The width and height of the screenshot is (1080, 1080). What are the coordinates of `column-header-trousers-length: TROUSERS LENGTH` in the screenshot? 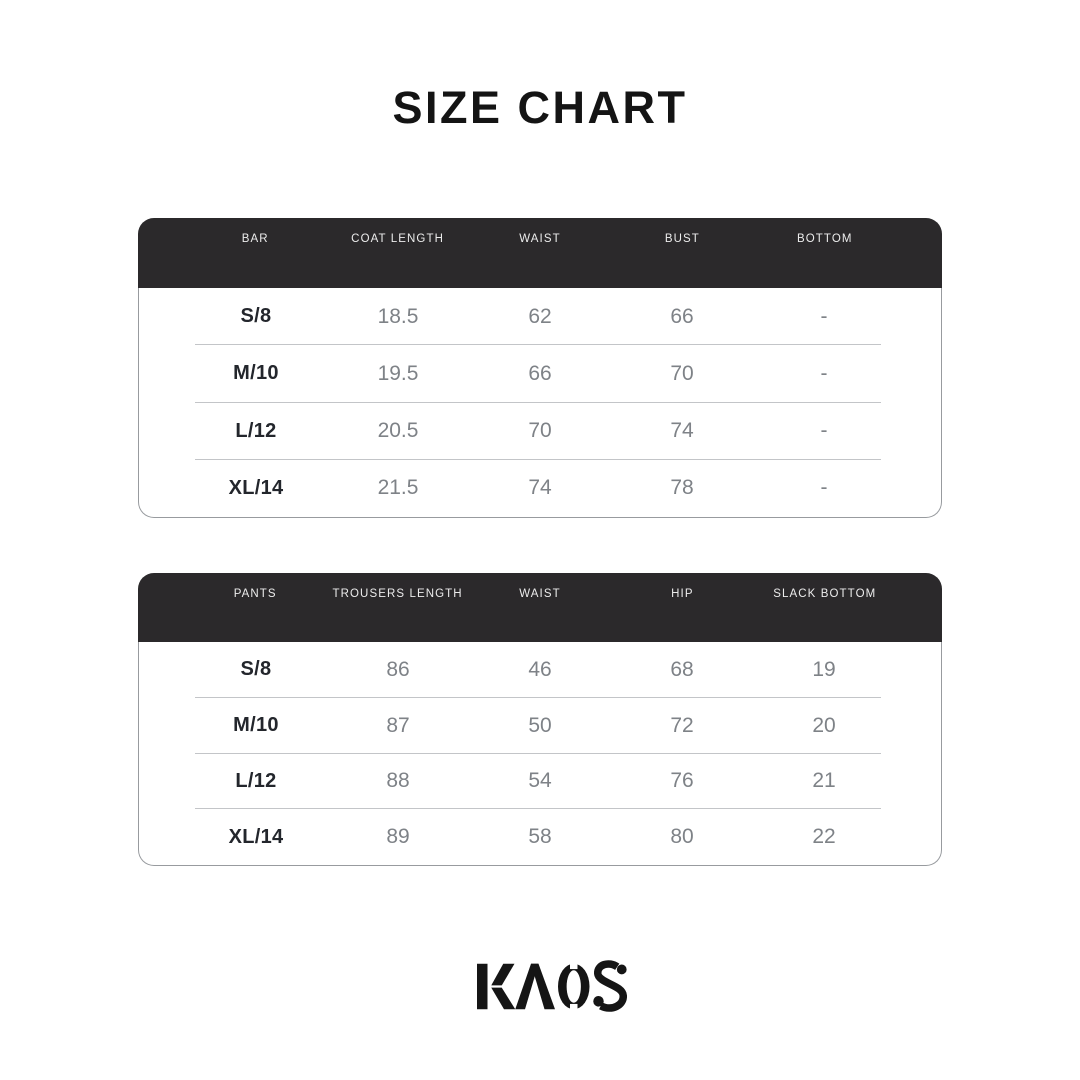 It's located at (397, 594).